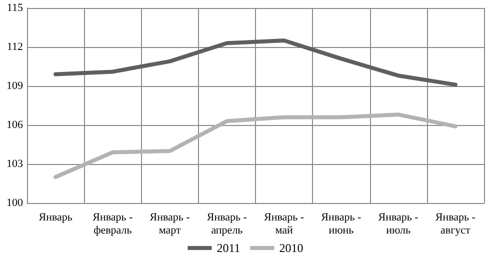 The width and height of the screenshot is (491, 261). I want to click on x-tick-label: Январь - май, so click(284, 224).